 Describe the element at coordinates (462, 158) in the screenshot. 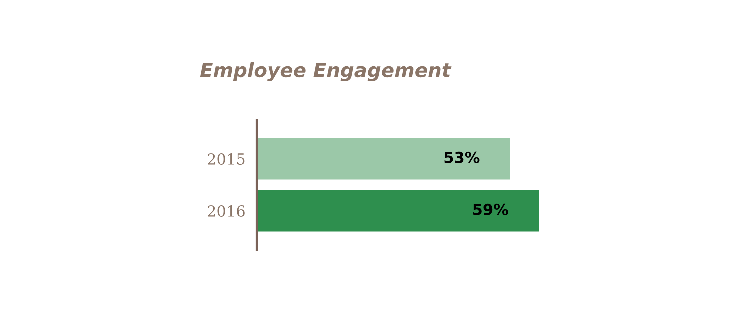

I see `data-label: 53%` at that location.